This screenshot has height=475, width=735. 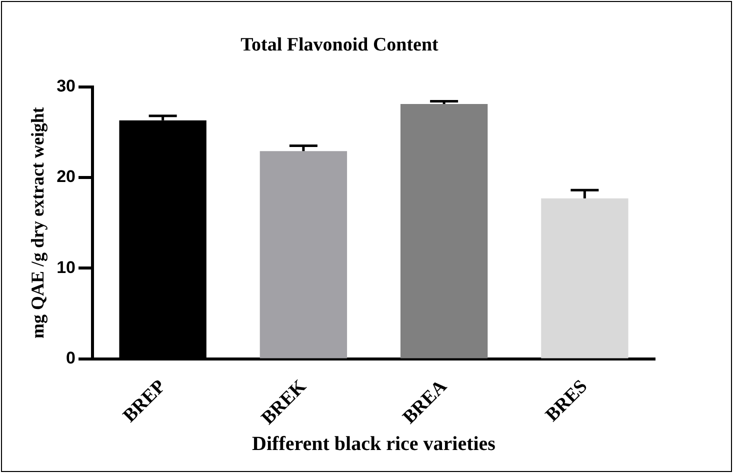 What do you see at coordinates (374, 444) in the screenshot?
I see `x-axis-title: Different black rice varieties` at bounding box center [374, 444].